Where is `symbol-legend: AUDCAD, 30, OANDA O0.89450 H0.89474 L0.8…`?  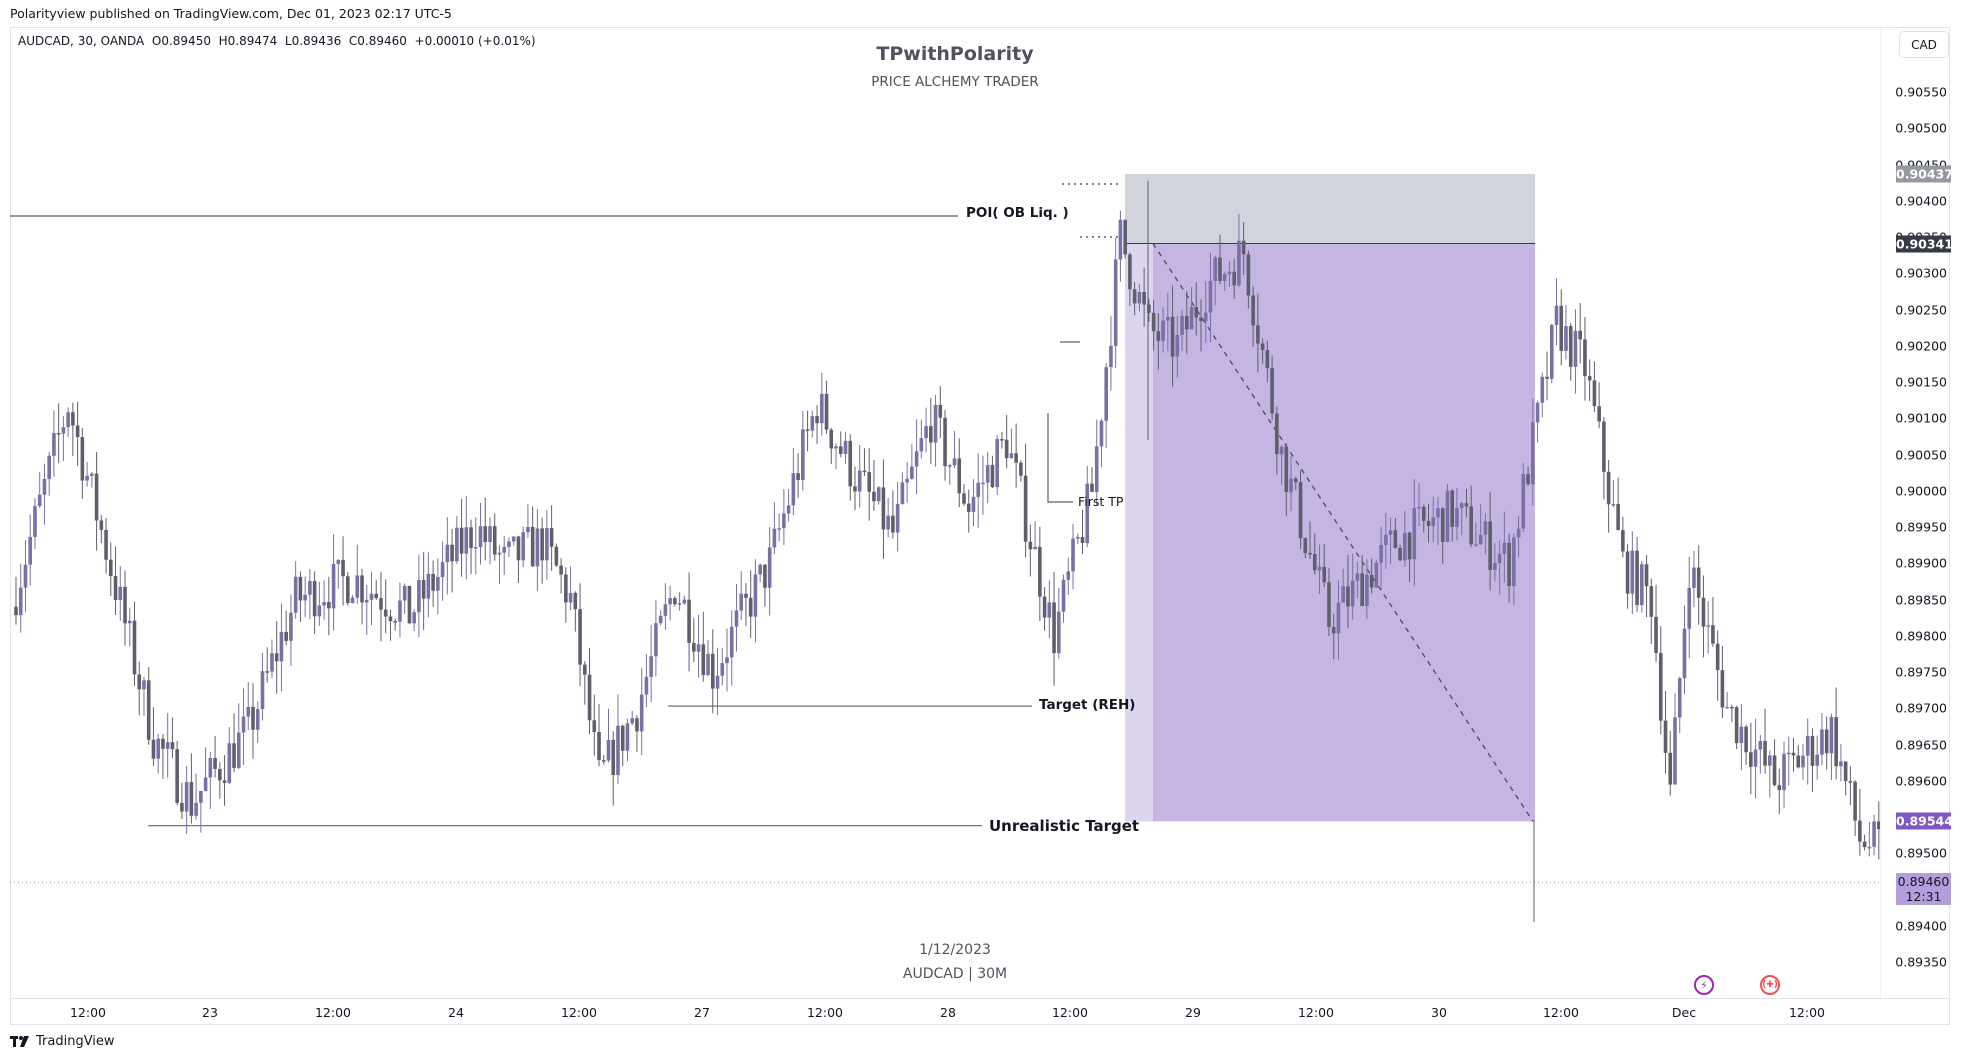
symbol-legend: AUDCAD, 30, OANDA O0.89450 H0.89474 L0.8… is located at coordinates (277, 41).